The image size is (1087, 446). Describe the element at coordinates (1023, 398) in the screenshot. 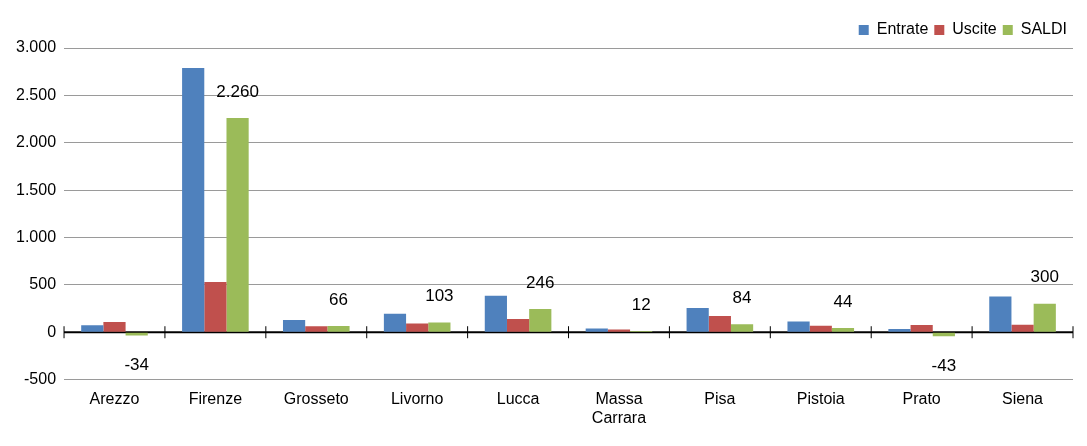

I see `x-tick-label: Siena` at that location.